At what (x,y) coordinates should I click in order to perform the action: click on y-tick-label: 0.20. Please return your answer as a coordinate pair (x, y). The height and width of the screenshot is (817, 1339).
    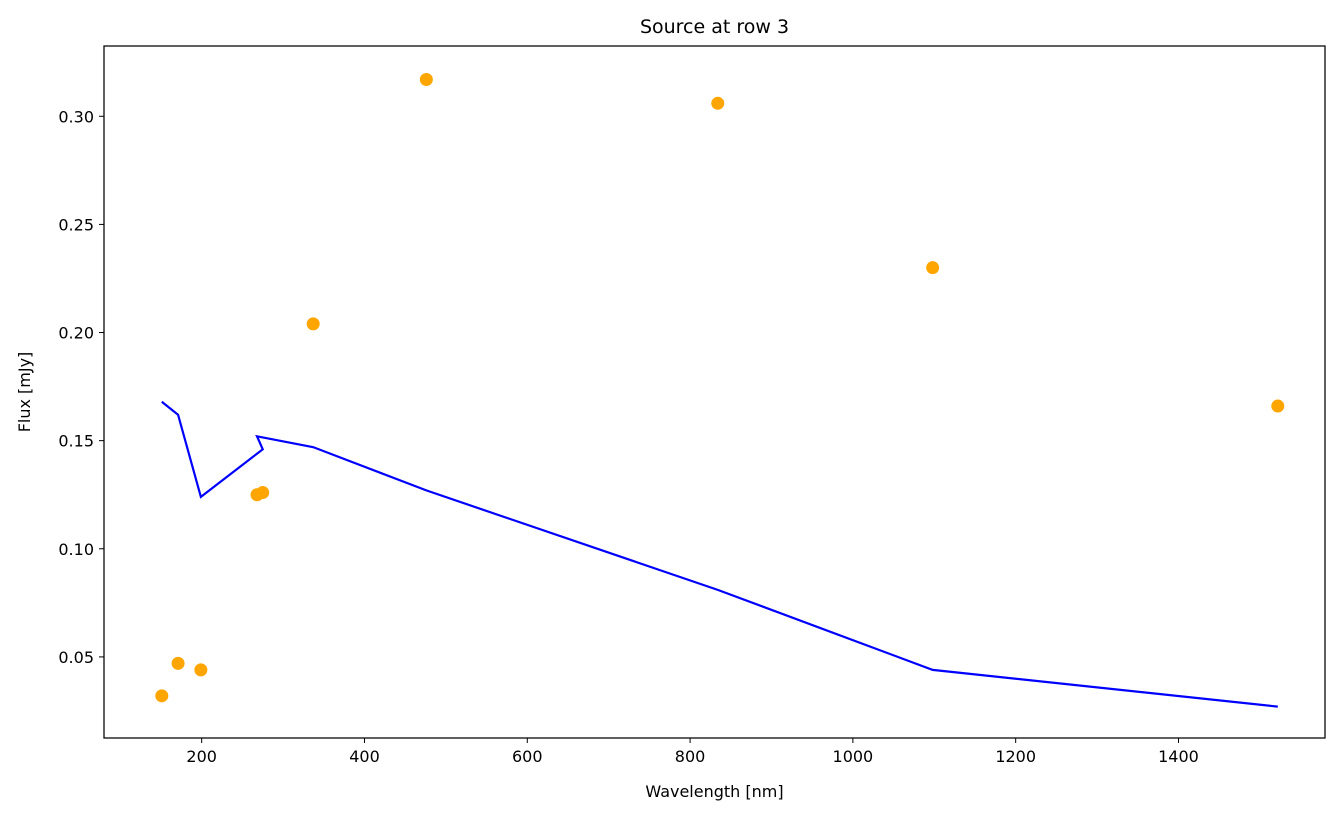
    Looking at the image, I should click on (76, 333).